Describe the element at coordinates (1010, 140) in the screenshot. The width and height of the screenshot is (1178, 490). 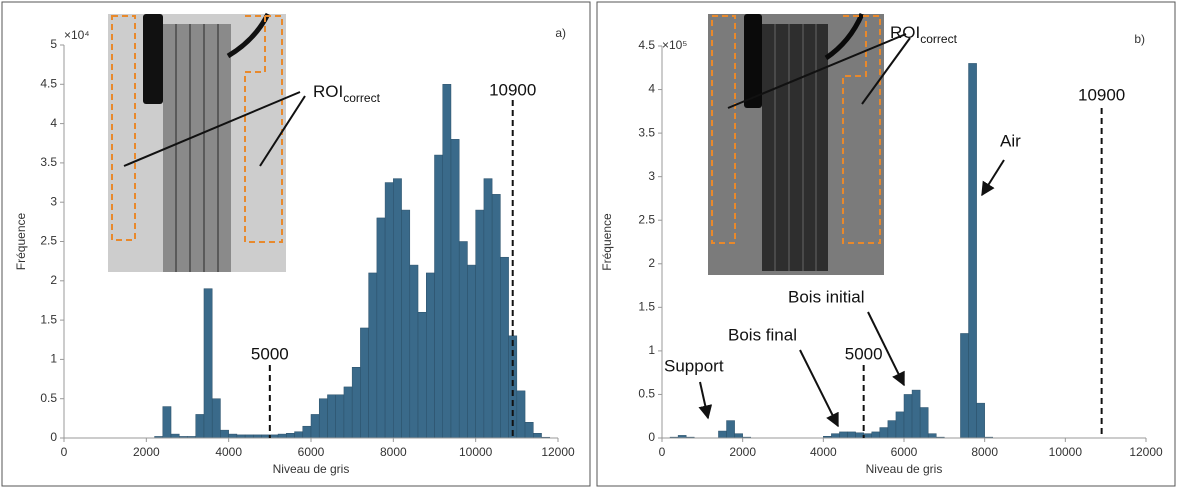
I see `annotation: Air` at that location.